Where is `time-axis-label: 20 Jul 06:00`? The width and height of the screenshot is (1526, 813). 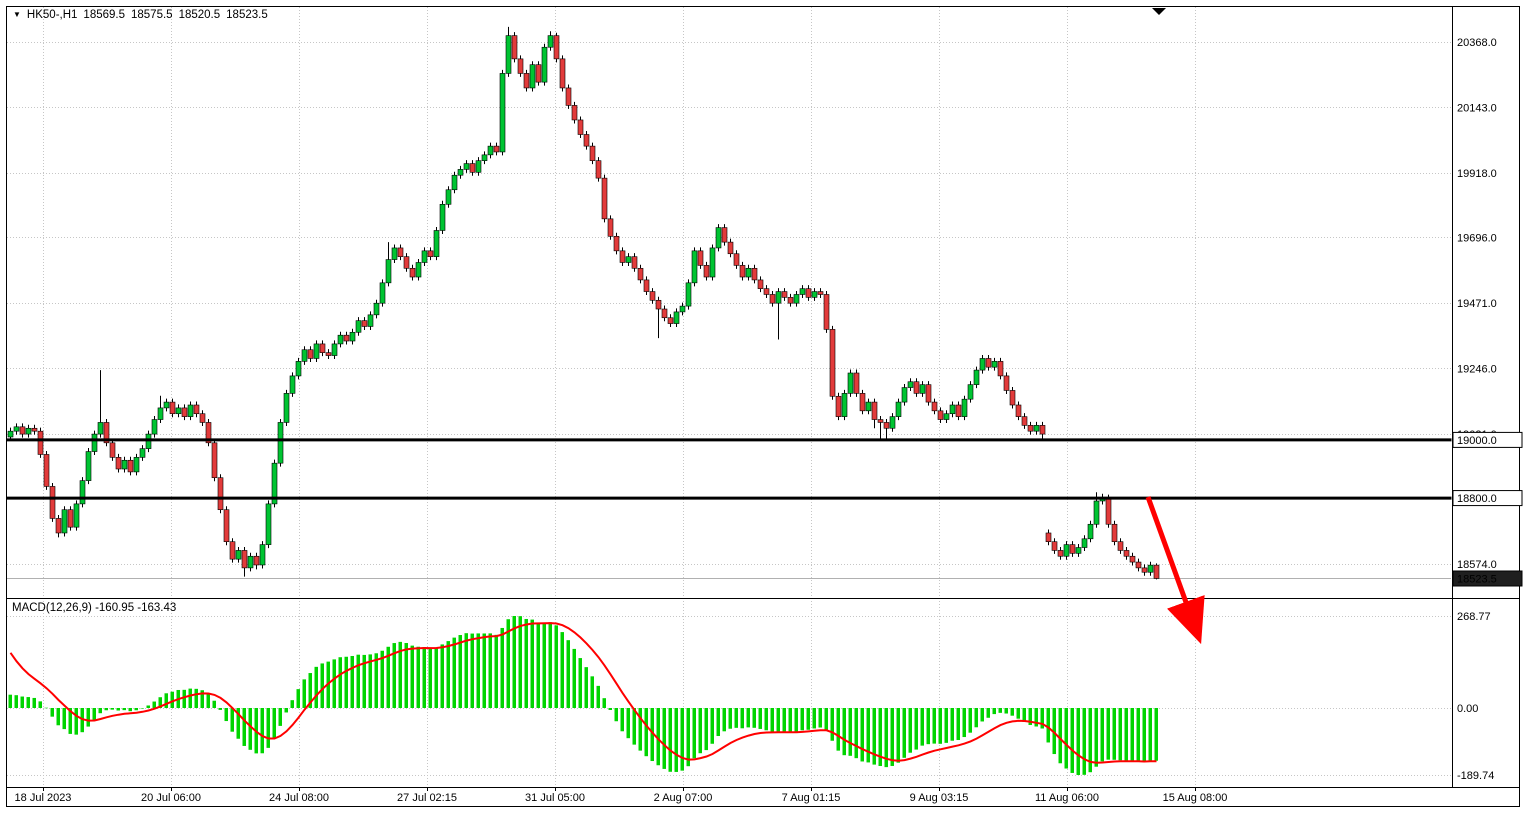
time-axis-label: 20 Jul 06:00 is located at coordinates (171, 798).